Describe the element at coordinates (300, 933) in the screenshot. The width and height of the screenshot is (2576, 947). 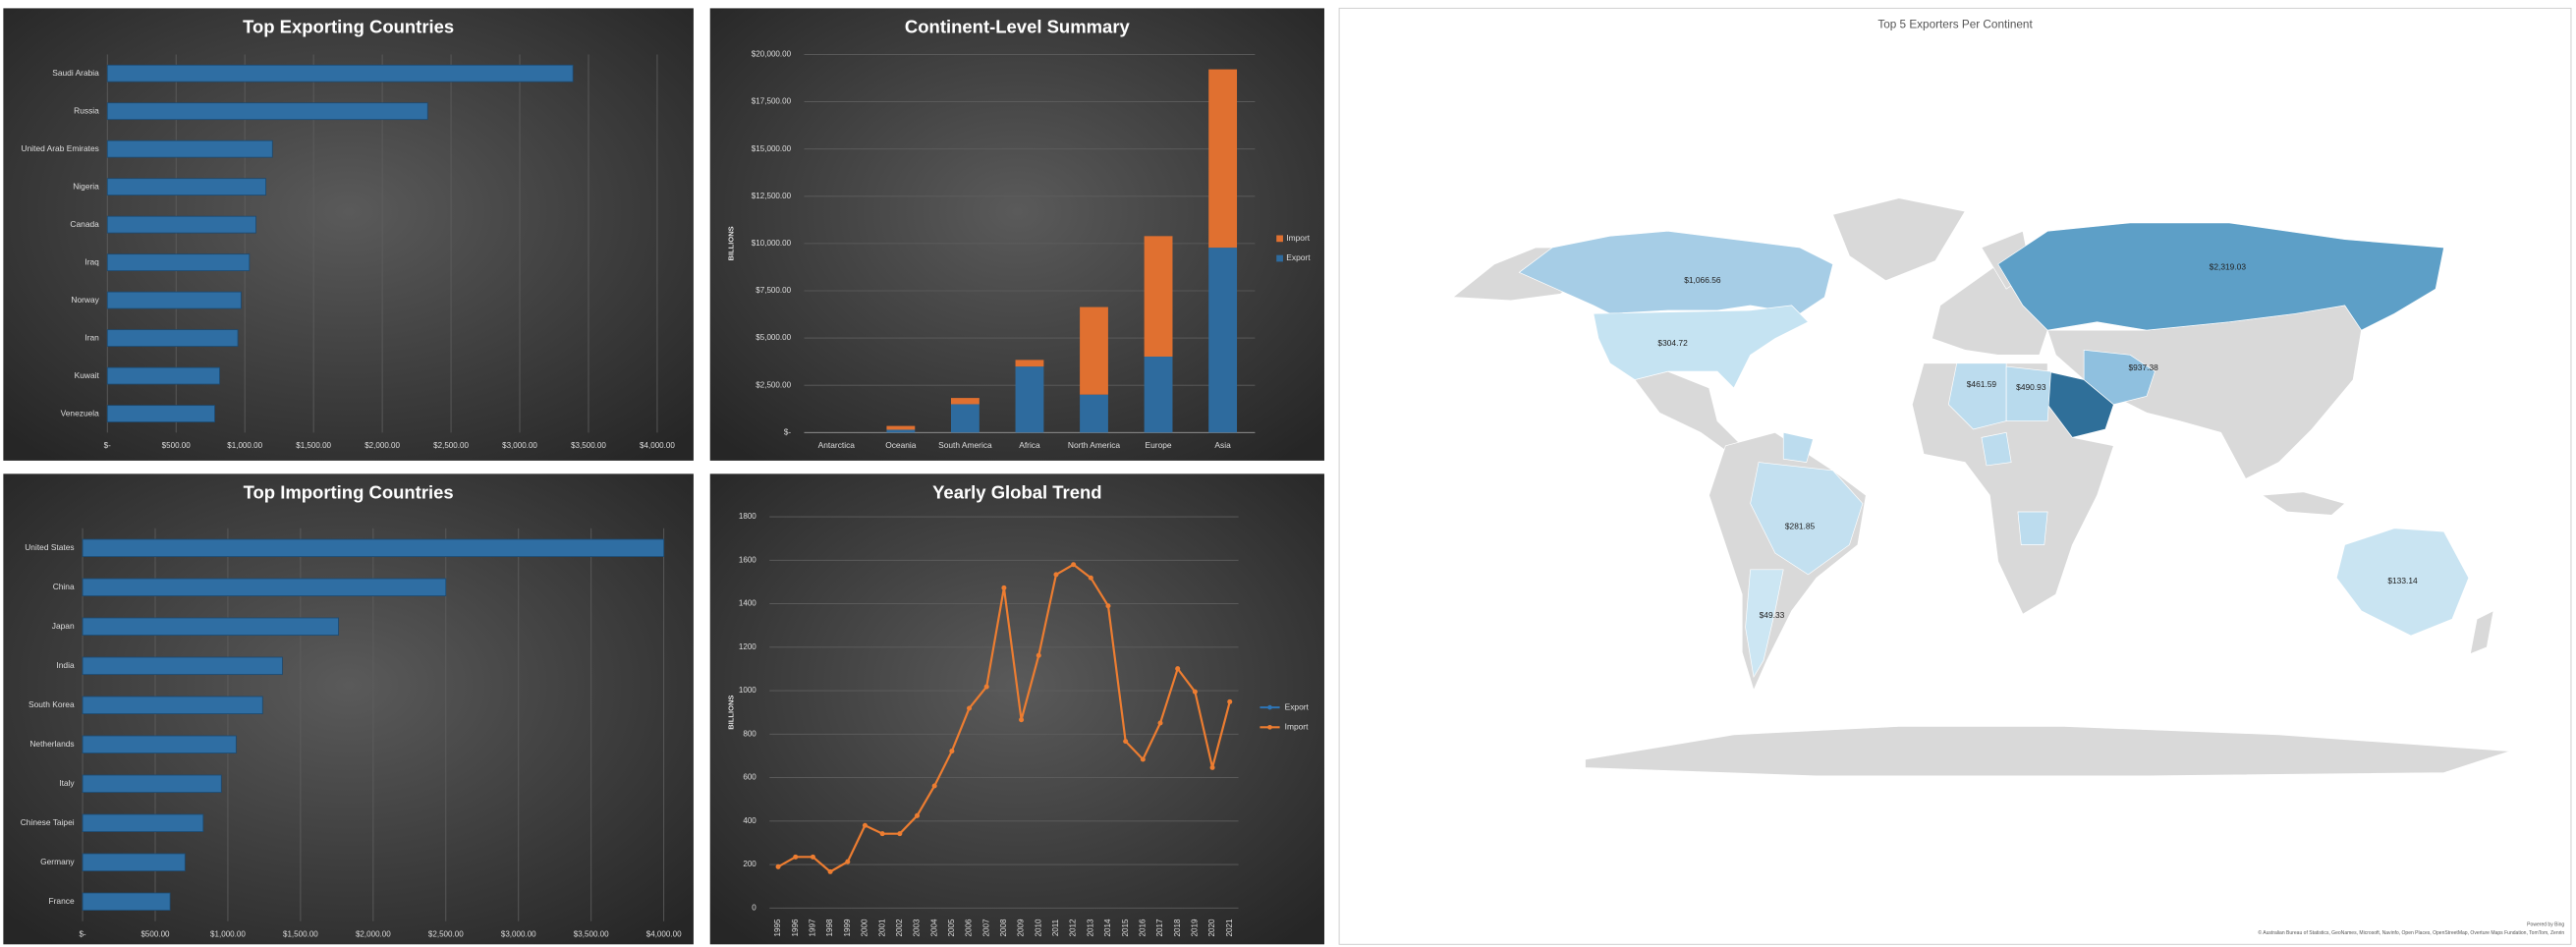
I see `x-tick-label: $1,500.00` at that location.